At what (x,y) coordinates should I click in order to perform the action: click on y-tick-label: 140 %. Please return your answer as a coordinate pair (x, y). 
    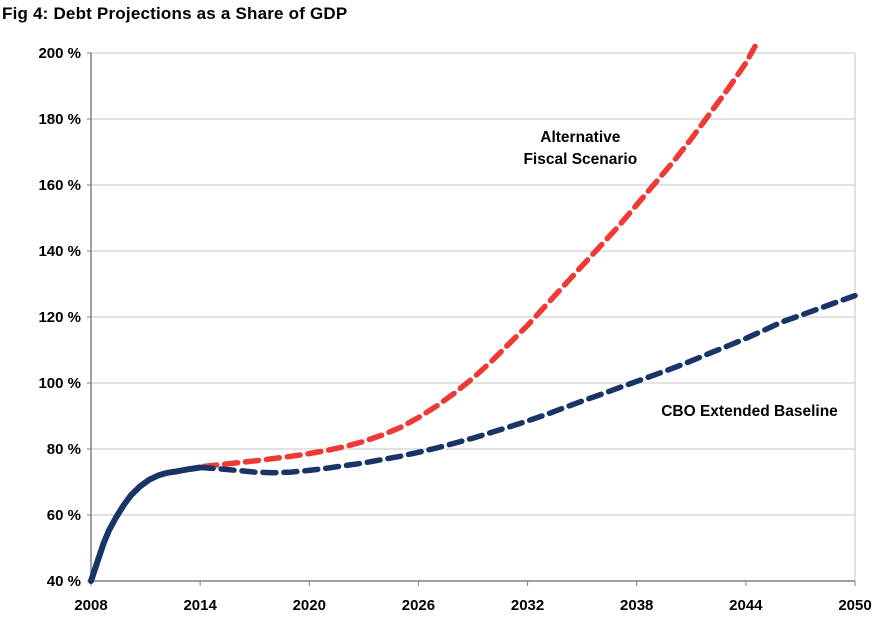
    Looking at the image, I should click on (59, 251).